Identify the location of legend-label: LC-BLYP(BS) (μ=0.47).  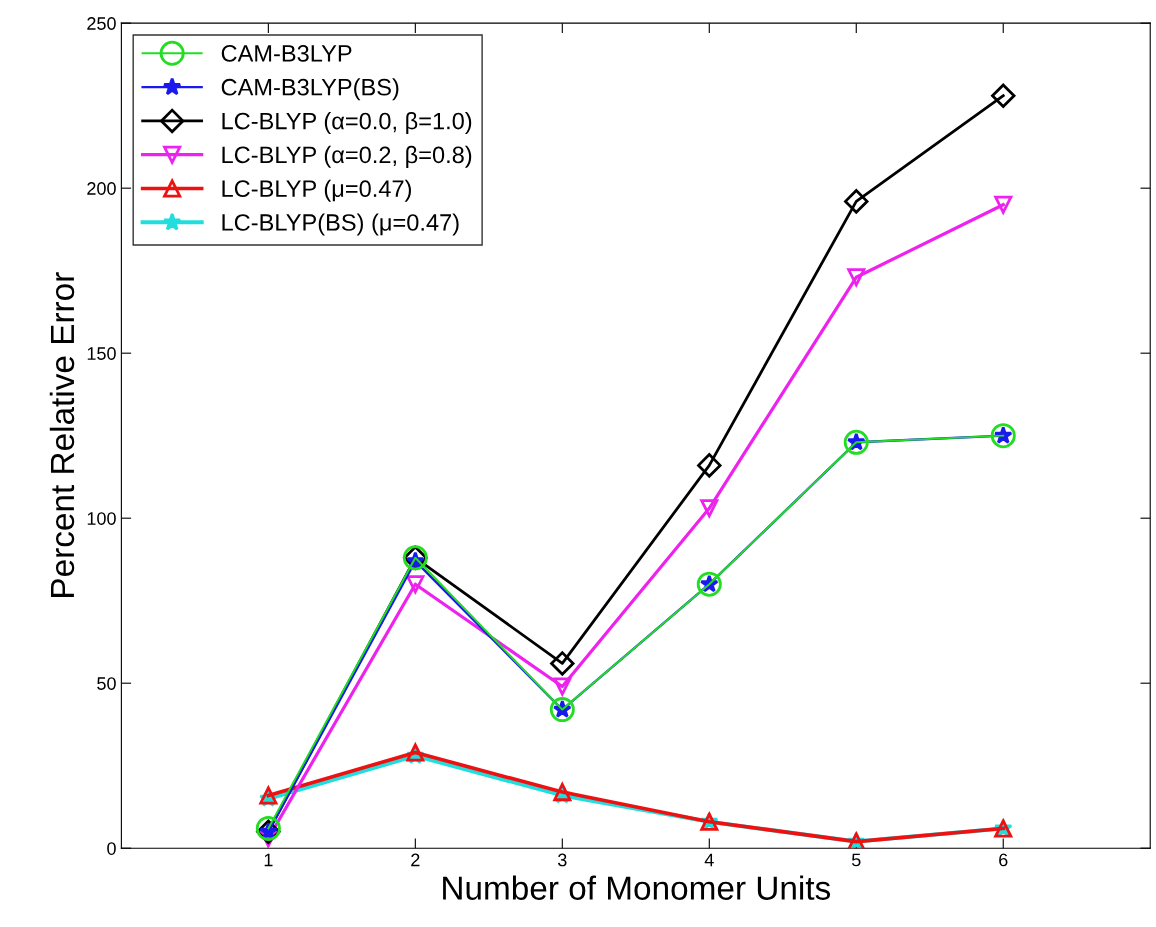
(340, 224).